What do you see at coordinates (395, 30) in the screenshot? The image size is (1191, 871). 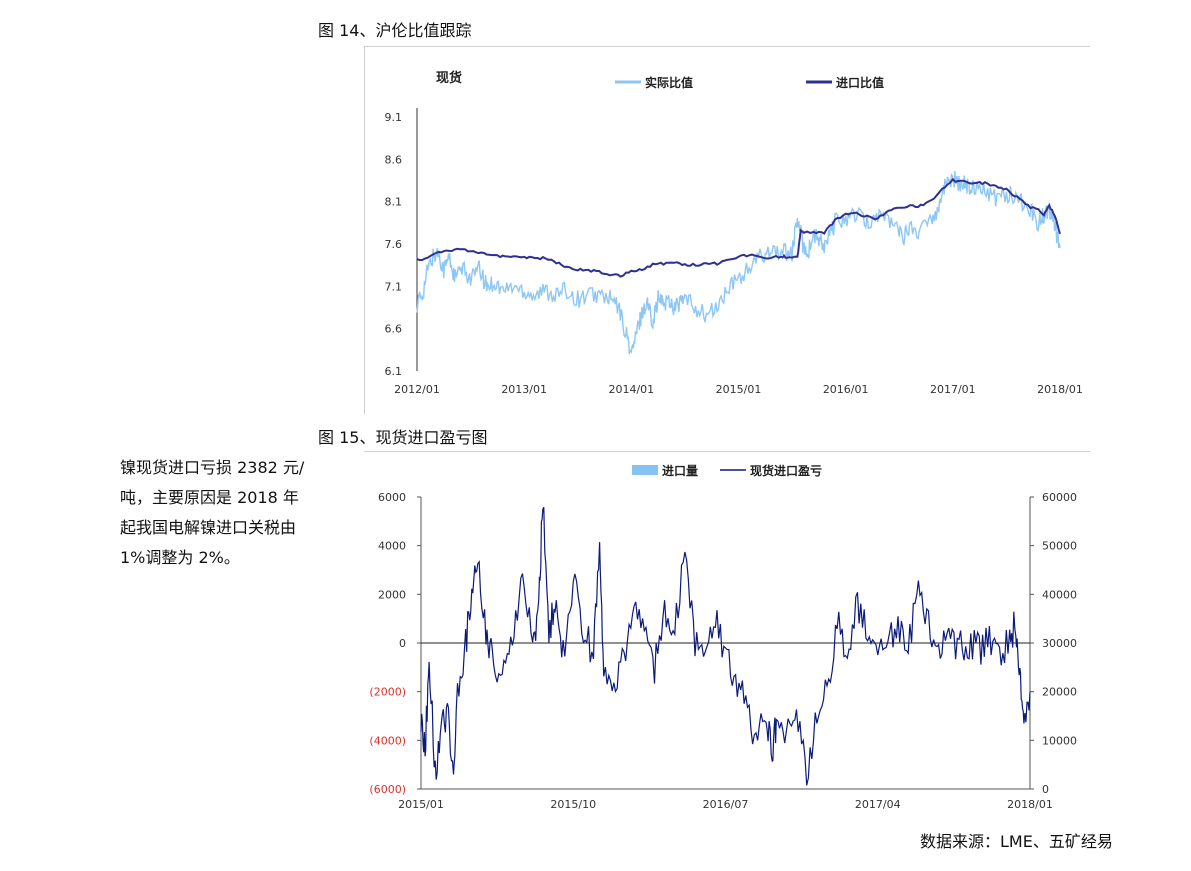 I see `figure-14-title: 图 14、沪伦比值跟踪` at bounding box center [395, 30].